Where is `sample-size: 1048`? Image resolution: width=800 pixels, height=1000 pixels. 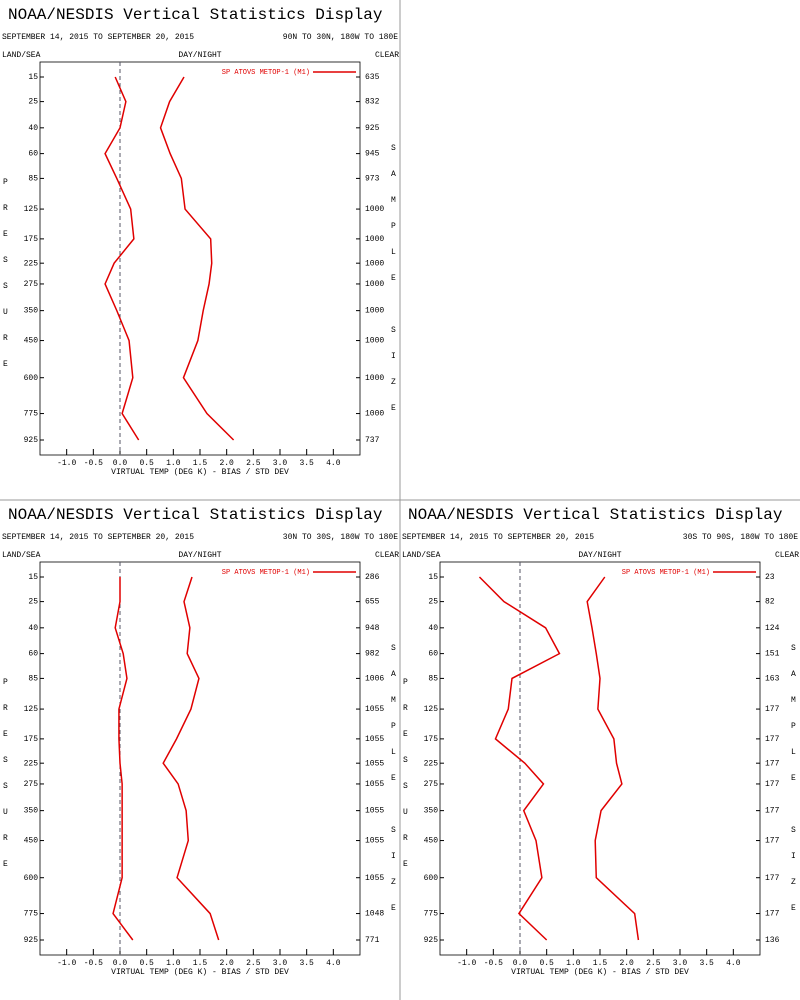 sample-size: 1048 is located at coordinates (374, 914).